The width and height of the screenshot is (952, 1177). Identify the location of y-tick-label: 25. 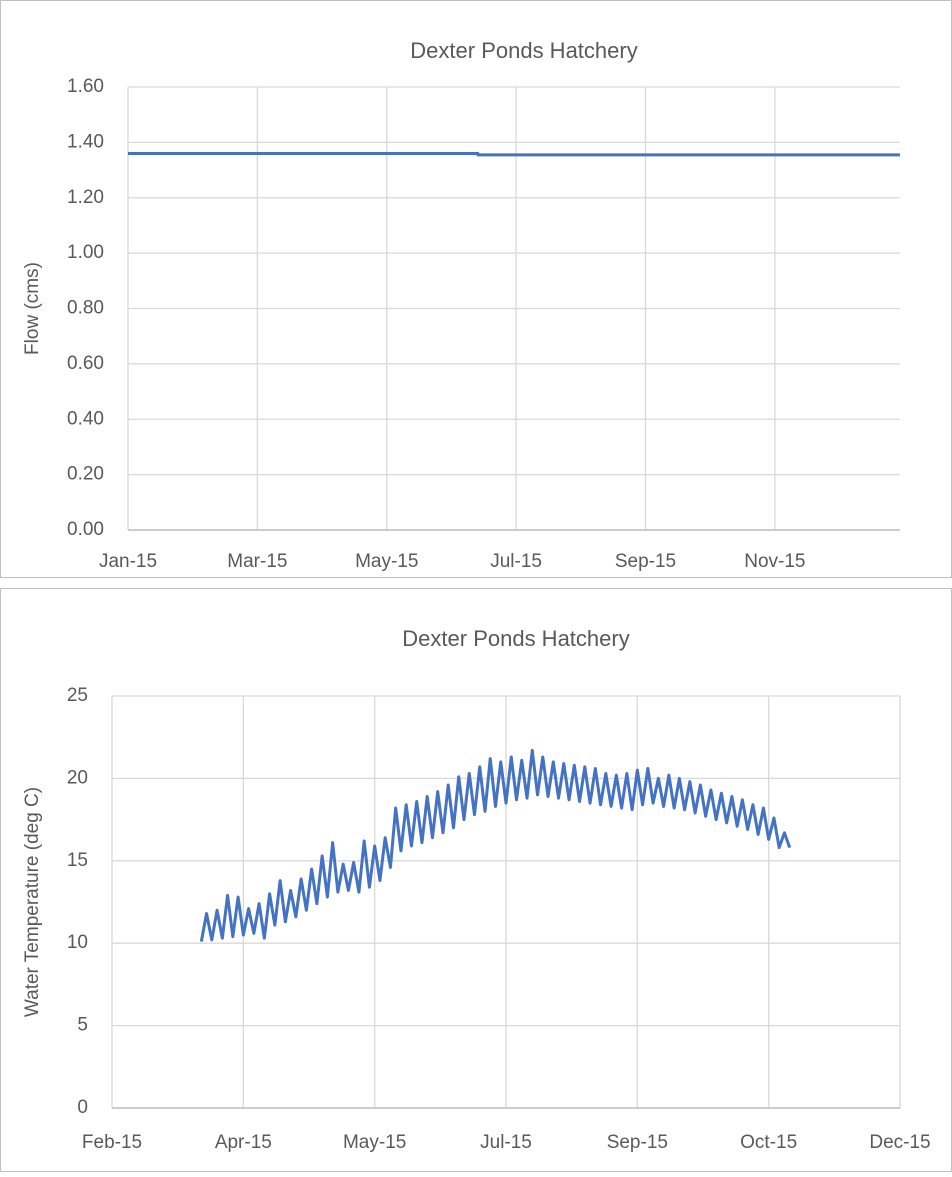
(77, 695).